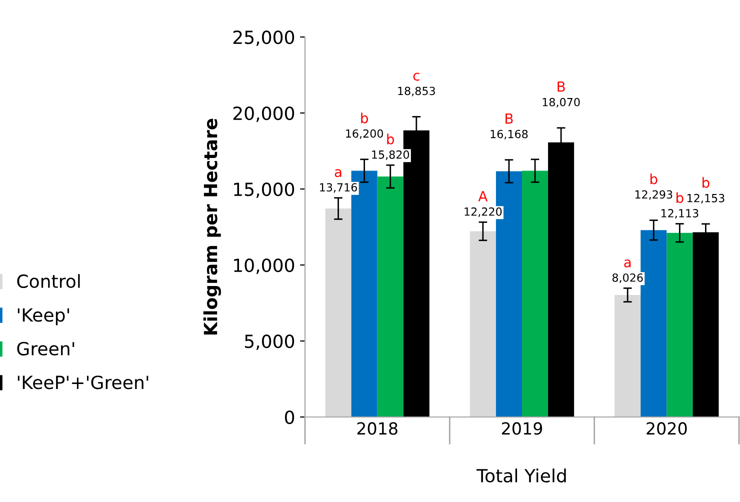 The width and height of the screenshot is (740, 502). What do you see at coordinates (45, 349) in the screenshot?
I see `legend-label: Green'` at bounding box center [45, 349].